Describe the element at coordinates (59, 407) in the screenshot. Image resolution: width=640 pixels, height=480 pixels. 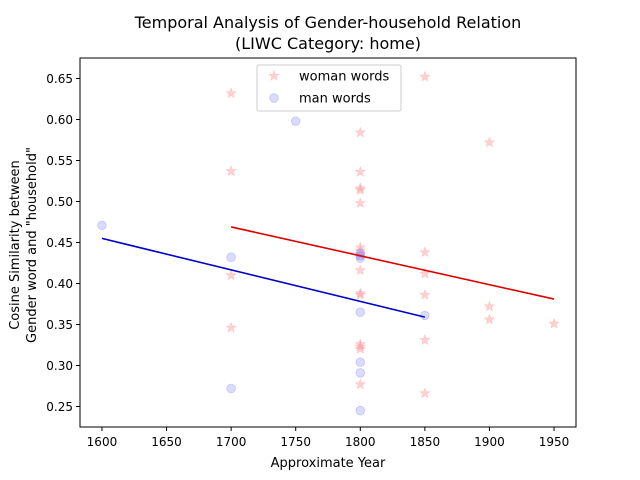
I see `y-tick-label: 0.25` at that location.